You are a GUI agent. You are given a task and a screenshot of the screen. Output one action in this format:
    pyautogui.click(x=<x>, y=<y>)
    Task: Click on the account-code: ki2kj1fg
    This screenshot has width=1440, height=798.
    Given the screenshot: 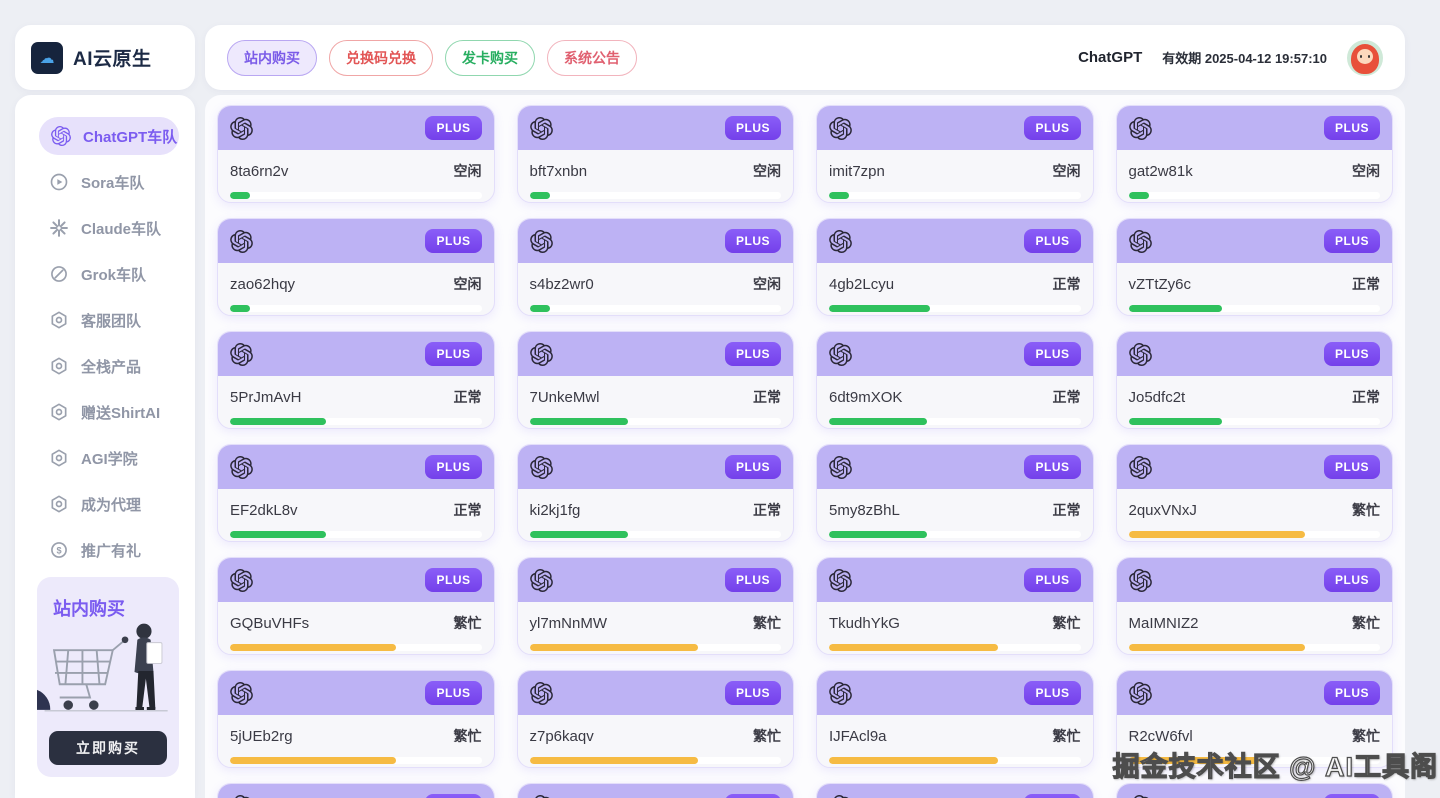 What is the action you would take?
    pyautogui.click(x=555, y=510)
    